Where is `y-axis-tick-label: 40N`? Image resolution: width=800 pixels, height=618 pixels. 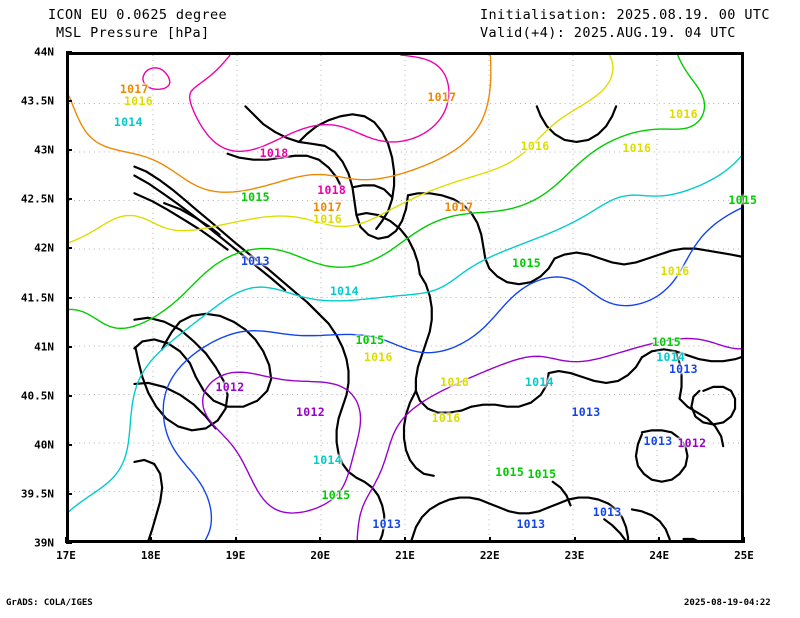
y-axis-tick-label: 40N is located at coordinates (44, 445).